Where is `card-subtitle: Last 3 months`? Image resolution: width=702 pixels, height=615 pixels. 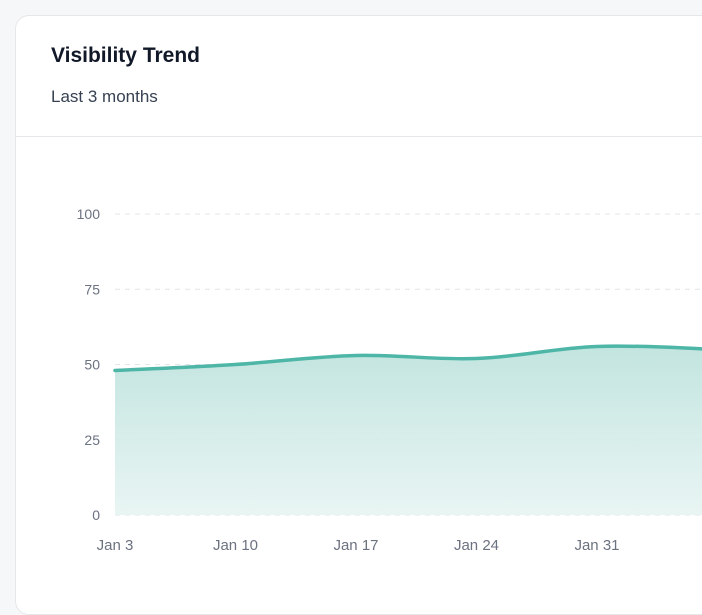 card-subtitle: Last 3 months is located at coordinates (104, 97).